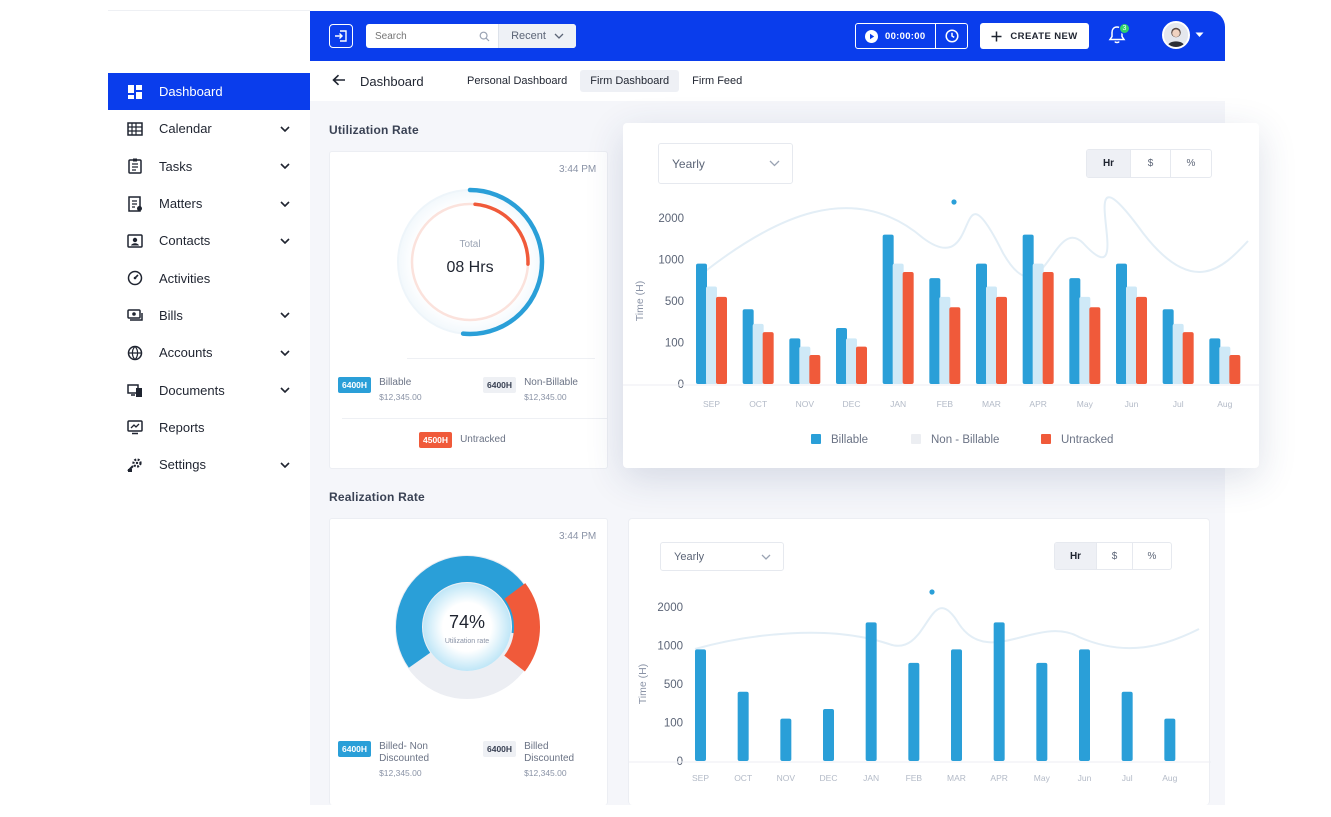 The width and height of the screenshot is (1331, 817). I want to click on bar-billed-jul, so click(1127, 726).